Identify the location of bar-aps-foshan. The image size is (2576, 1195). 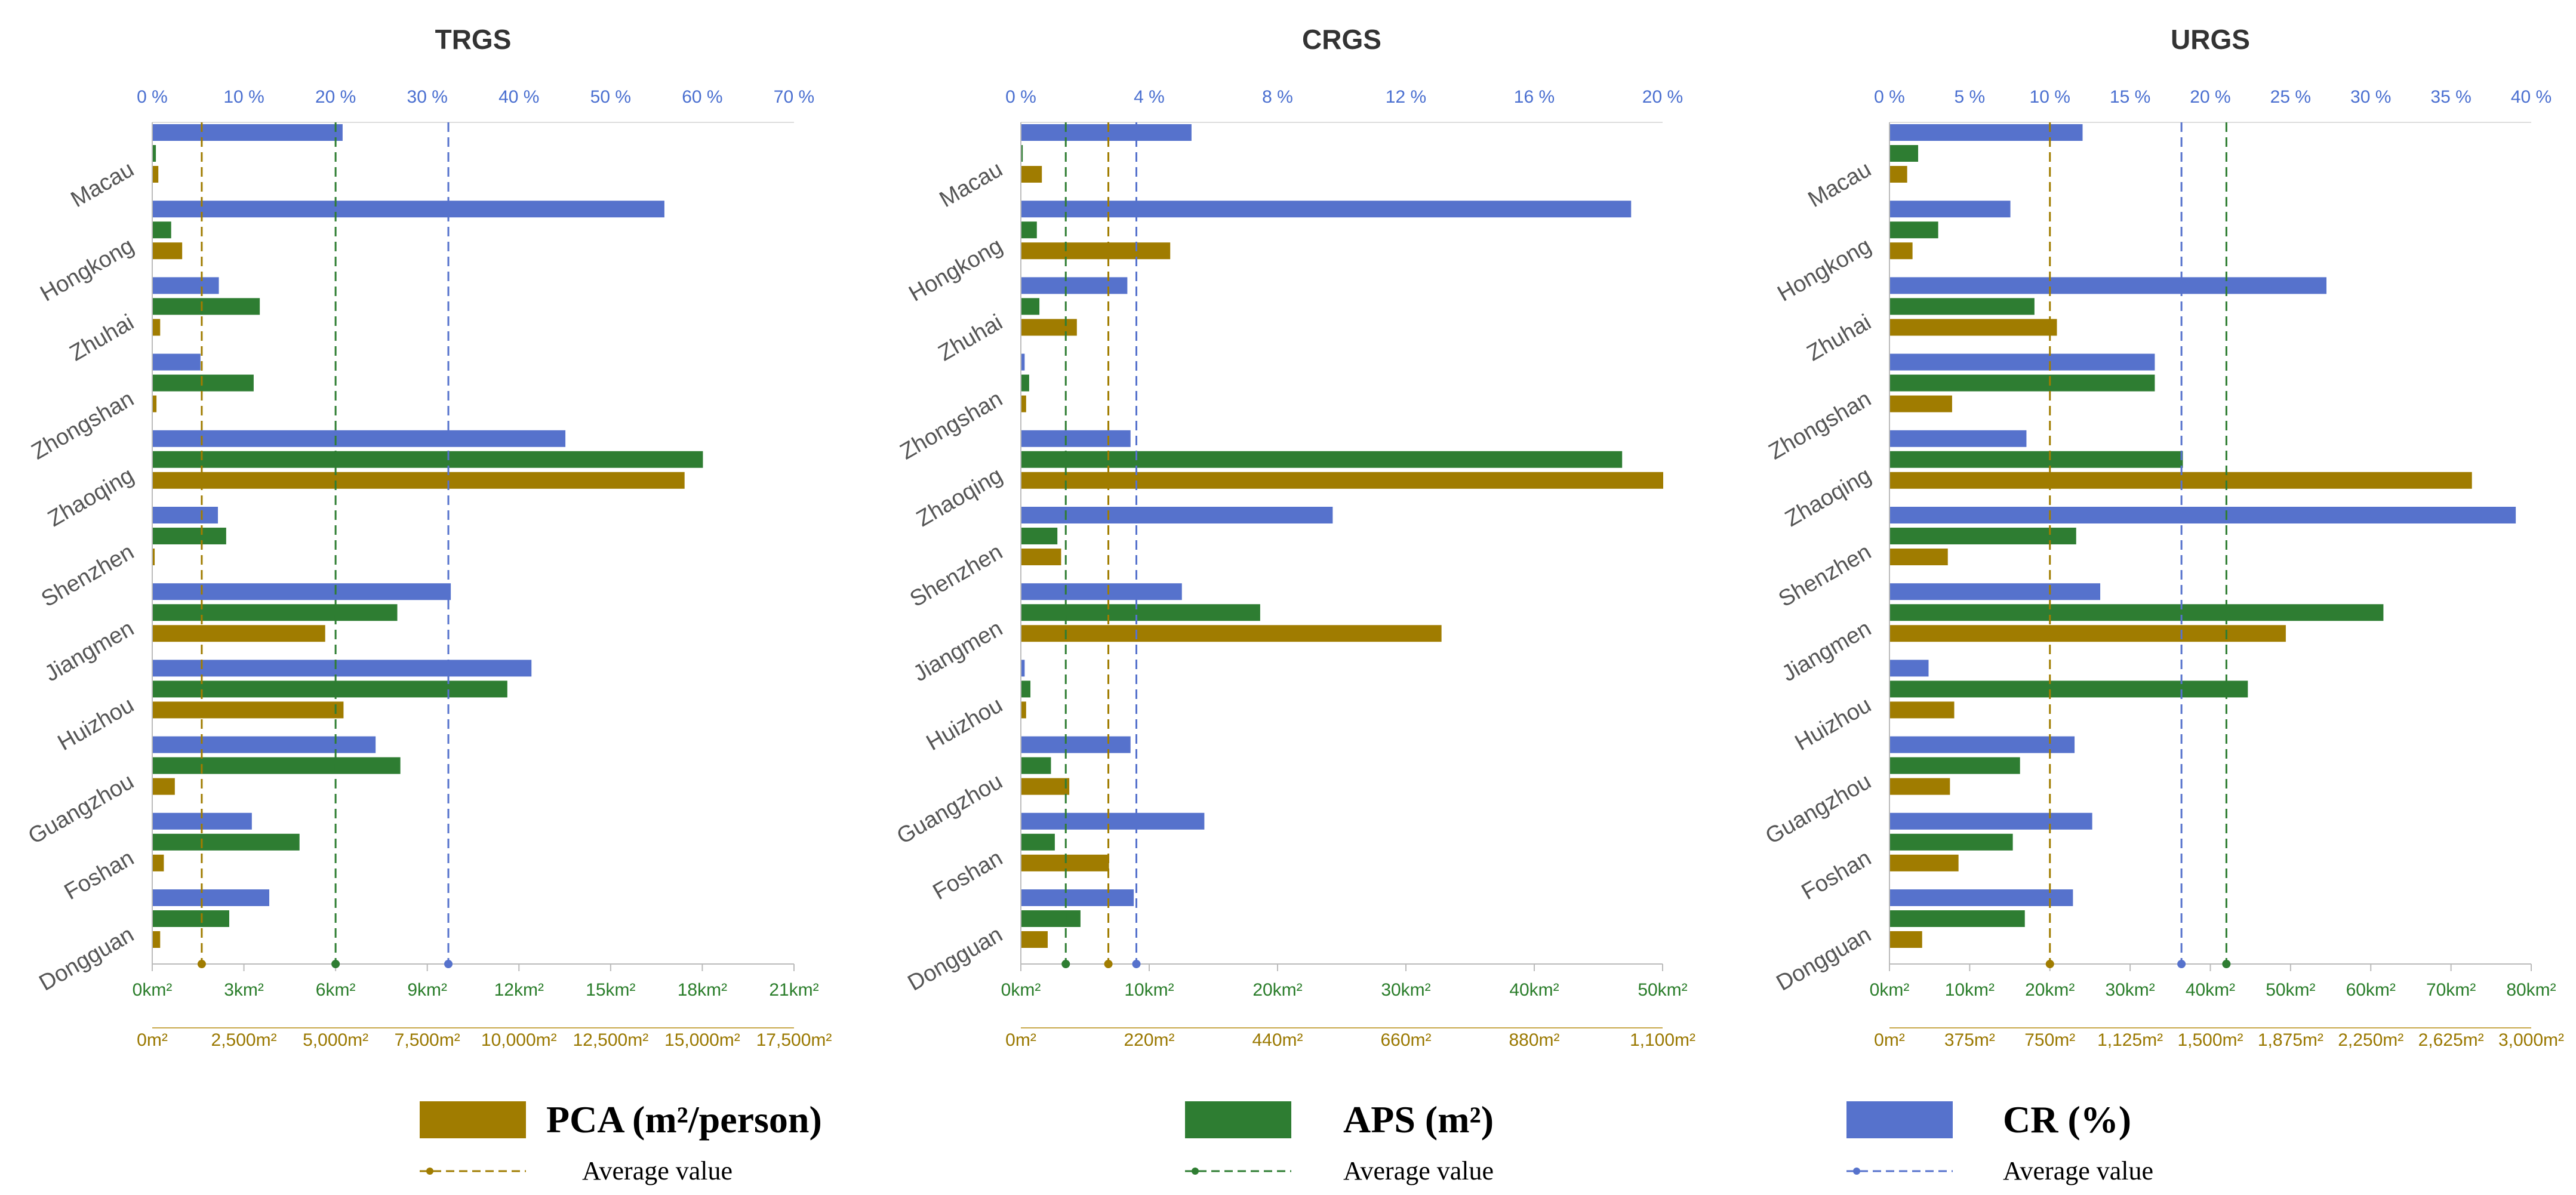
(226, 842).